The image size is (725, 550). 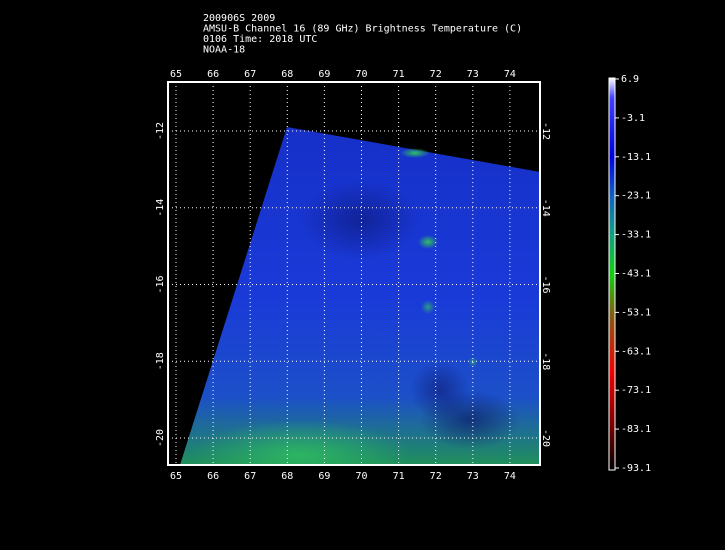 I want to click on lat-label-left: -12, so click(x=160, y=131).